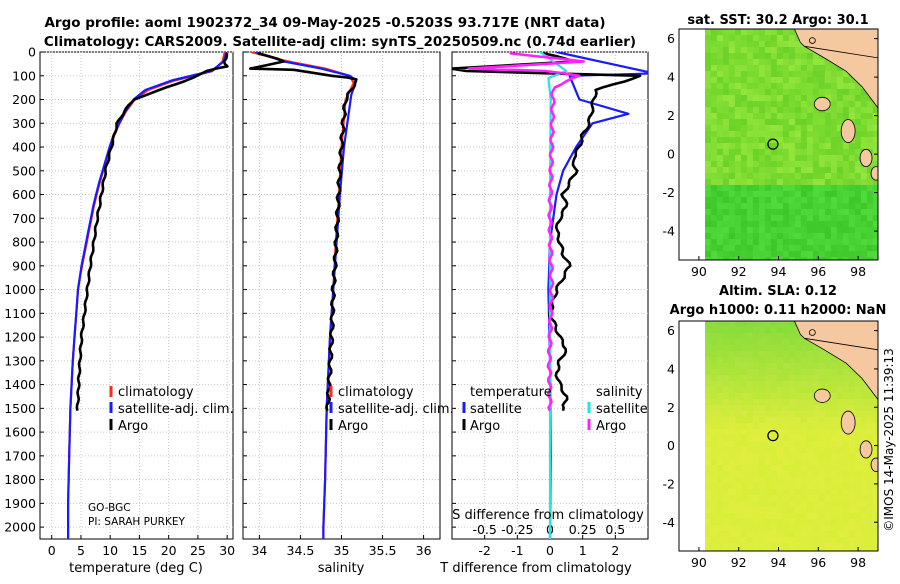 The image size is (900, 584). Describe the element at coordinates (20, 527) in the screenshot. I see `depth-tick-label: 2000` at that location.